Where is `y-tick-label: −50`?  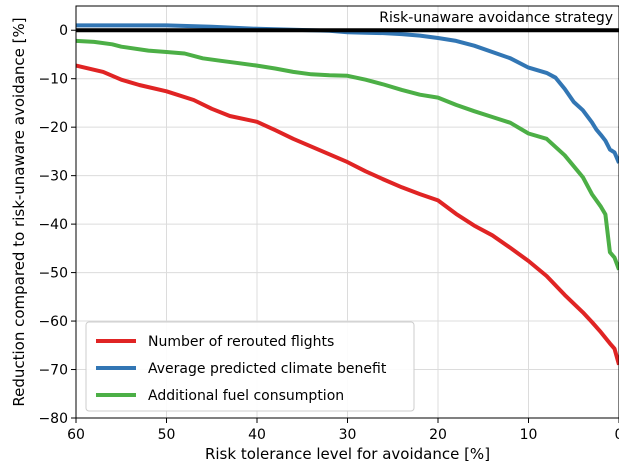 y-tick-label: −50 is located at coordinates (53, 274).